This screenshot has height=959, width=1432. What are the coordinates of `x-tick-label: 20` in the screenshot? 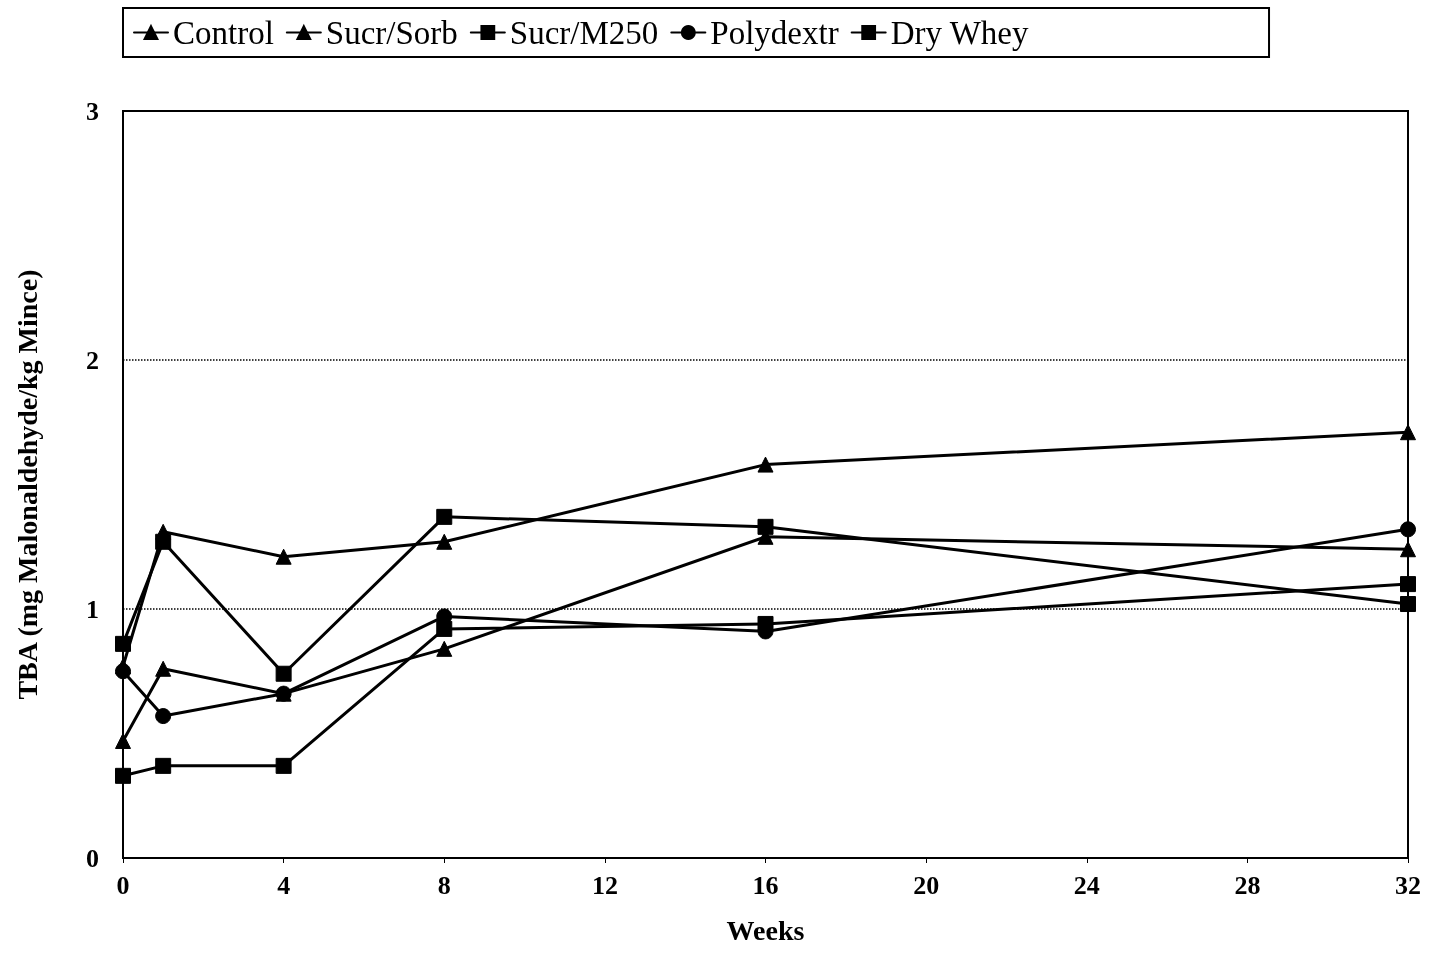 It's located at (926, 885).